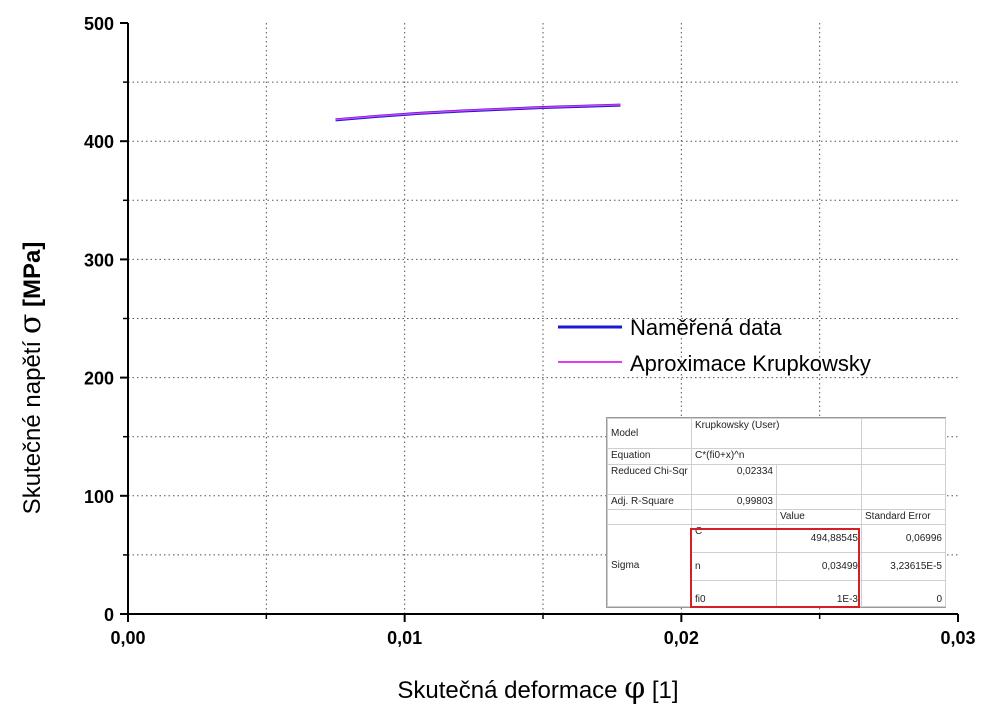 The width and height of the screenshot is (990, 709). I want to click on y-tick-label: 300, so click(99, 260).